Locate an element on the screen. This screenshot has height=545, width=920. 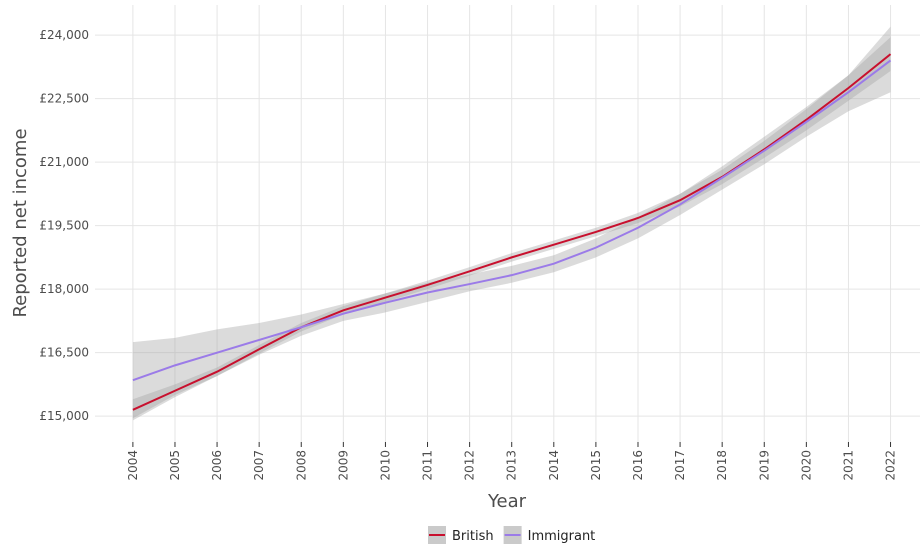
y-tick-label: £16,500 is located at coordinates (64, 353).